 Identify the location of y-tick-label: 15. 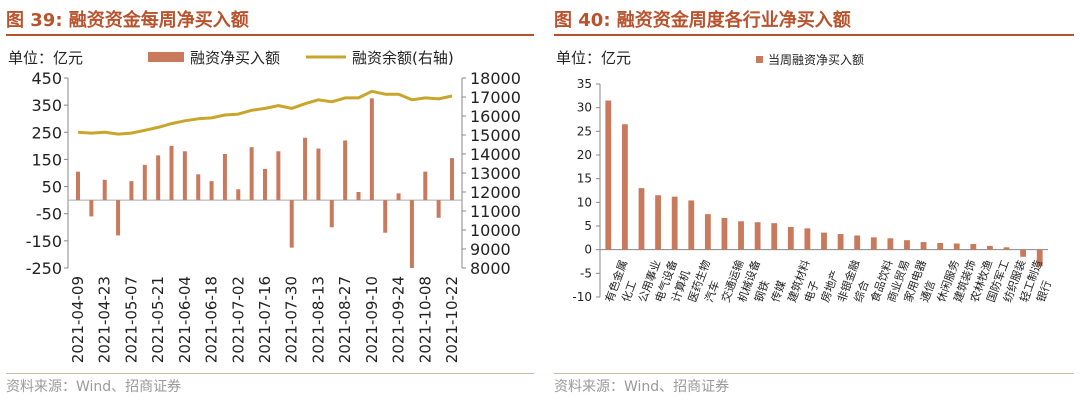
(584, 179).